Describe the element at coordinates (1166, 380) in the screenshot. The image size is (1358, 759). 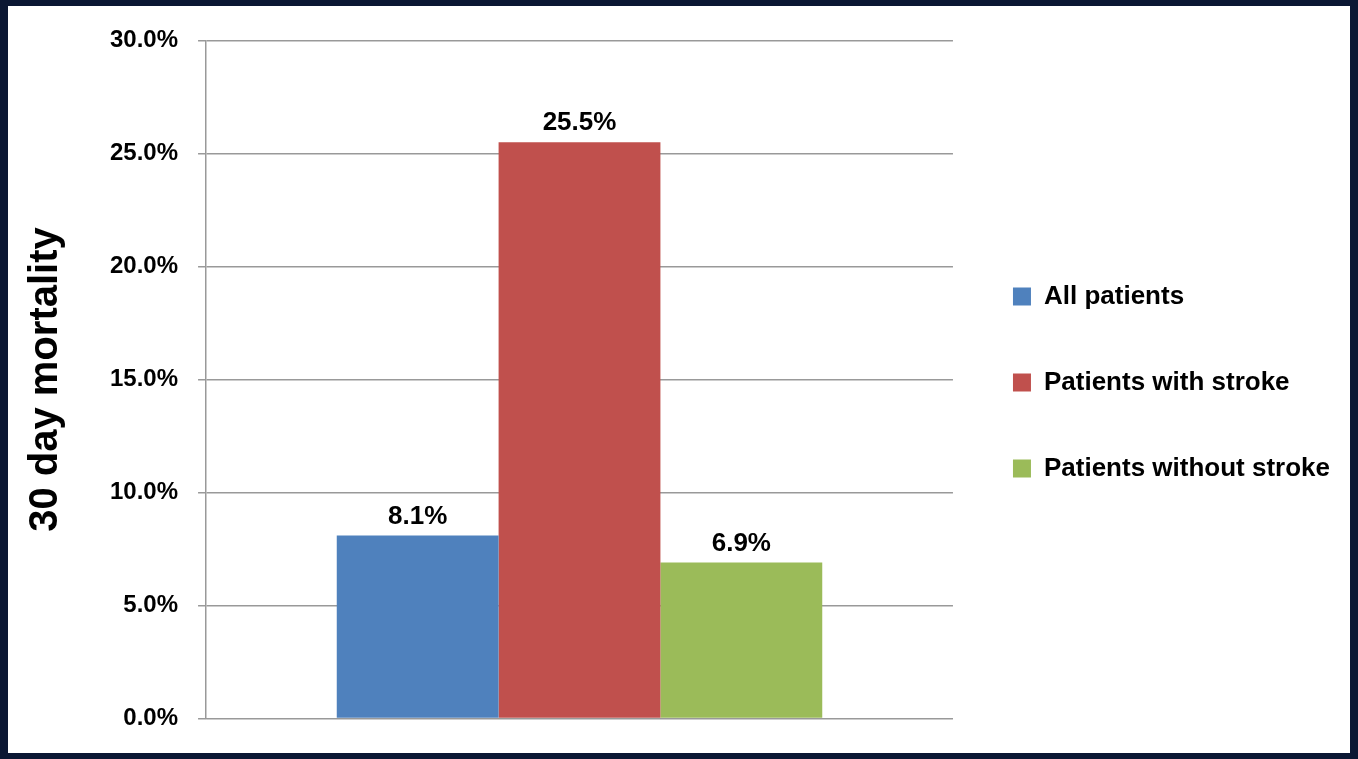
I see `legend-label: Patients with stroke` at that location.